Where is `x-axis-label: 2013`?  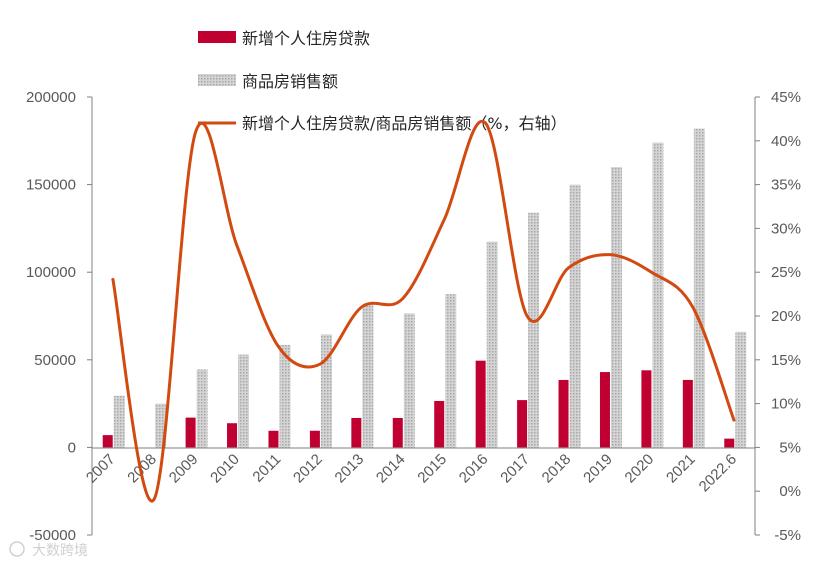 x-axis-label: 2013 is located at coordinates (350, 469).